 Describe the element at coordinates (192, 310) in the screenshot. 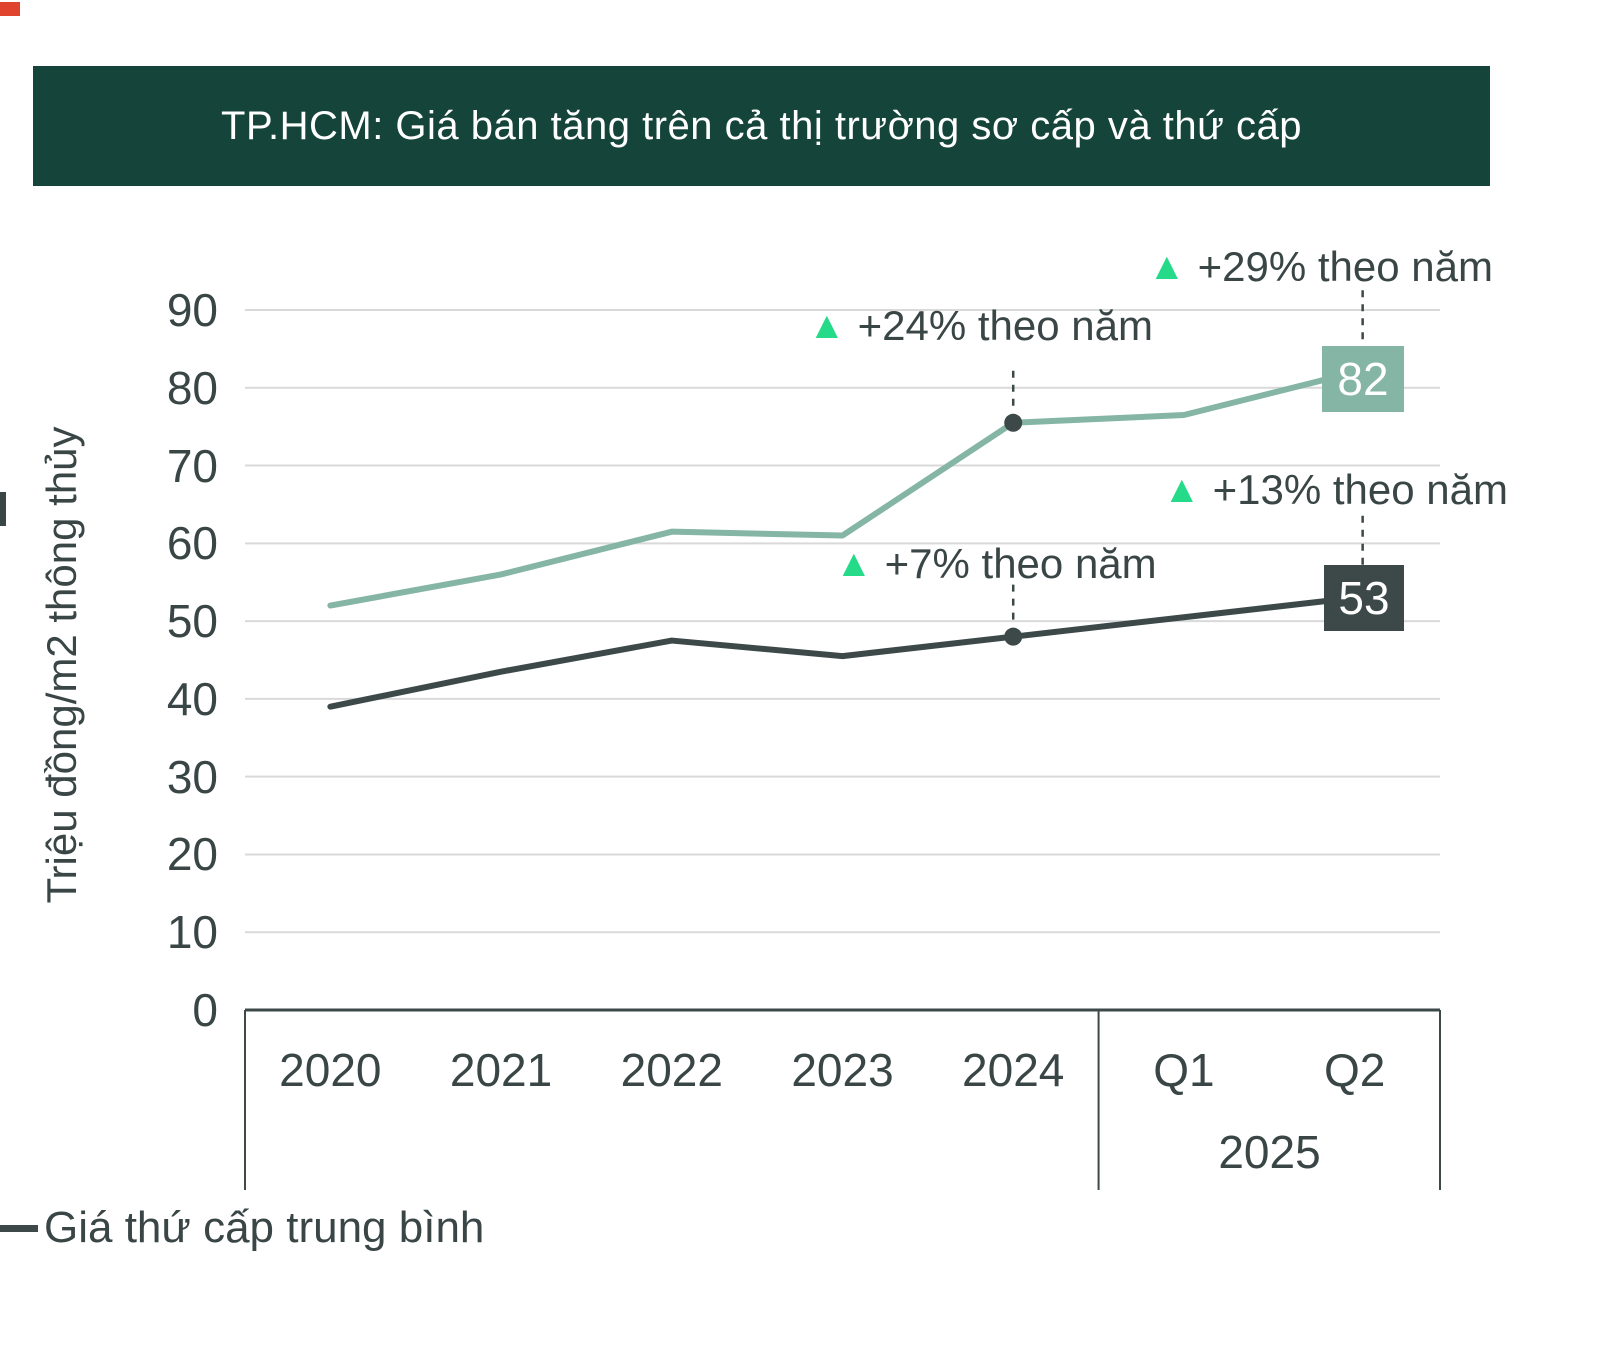

I see `y-tick-label: 90` at that location.